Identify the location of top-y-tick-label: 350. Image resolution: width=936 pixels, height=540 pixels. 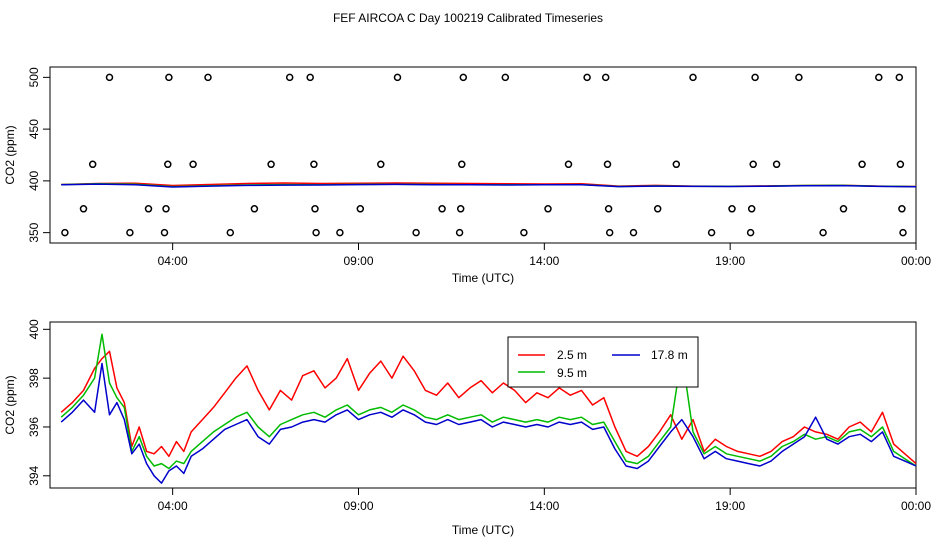
(34, 232).